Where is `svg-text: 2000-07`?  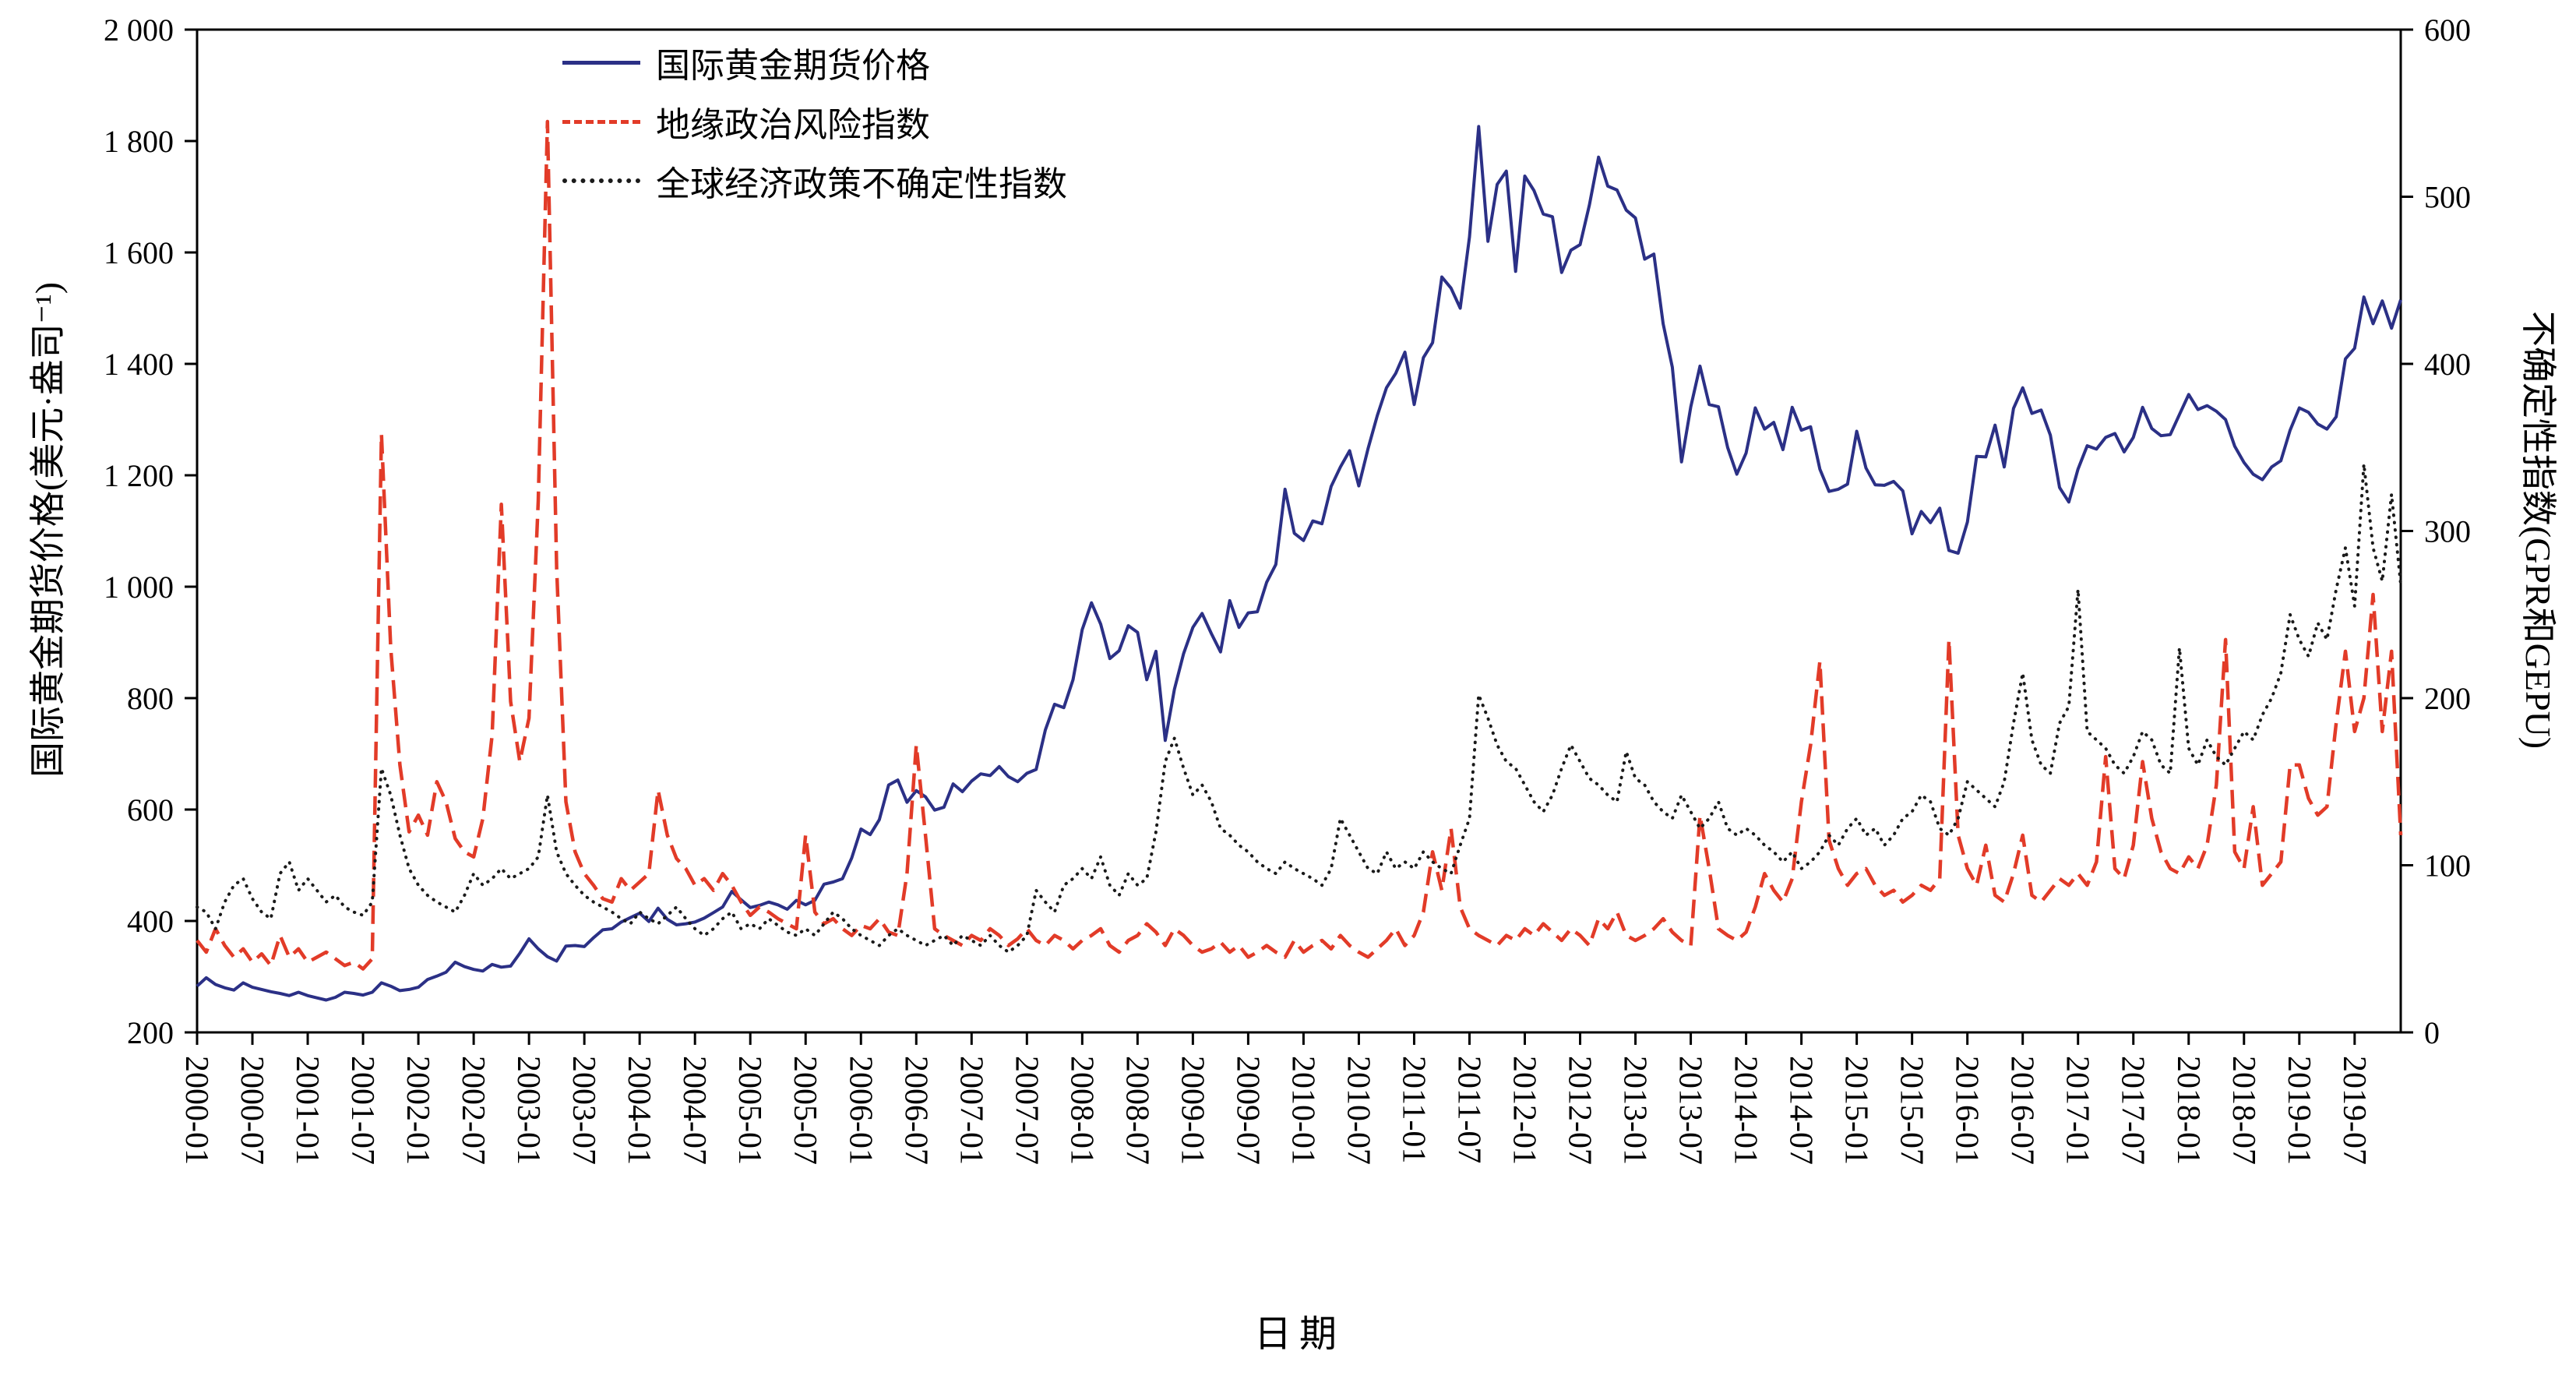
svg-text: 2000-07 is located at coordinates (252, 1110).